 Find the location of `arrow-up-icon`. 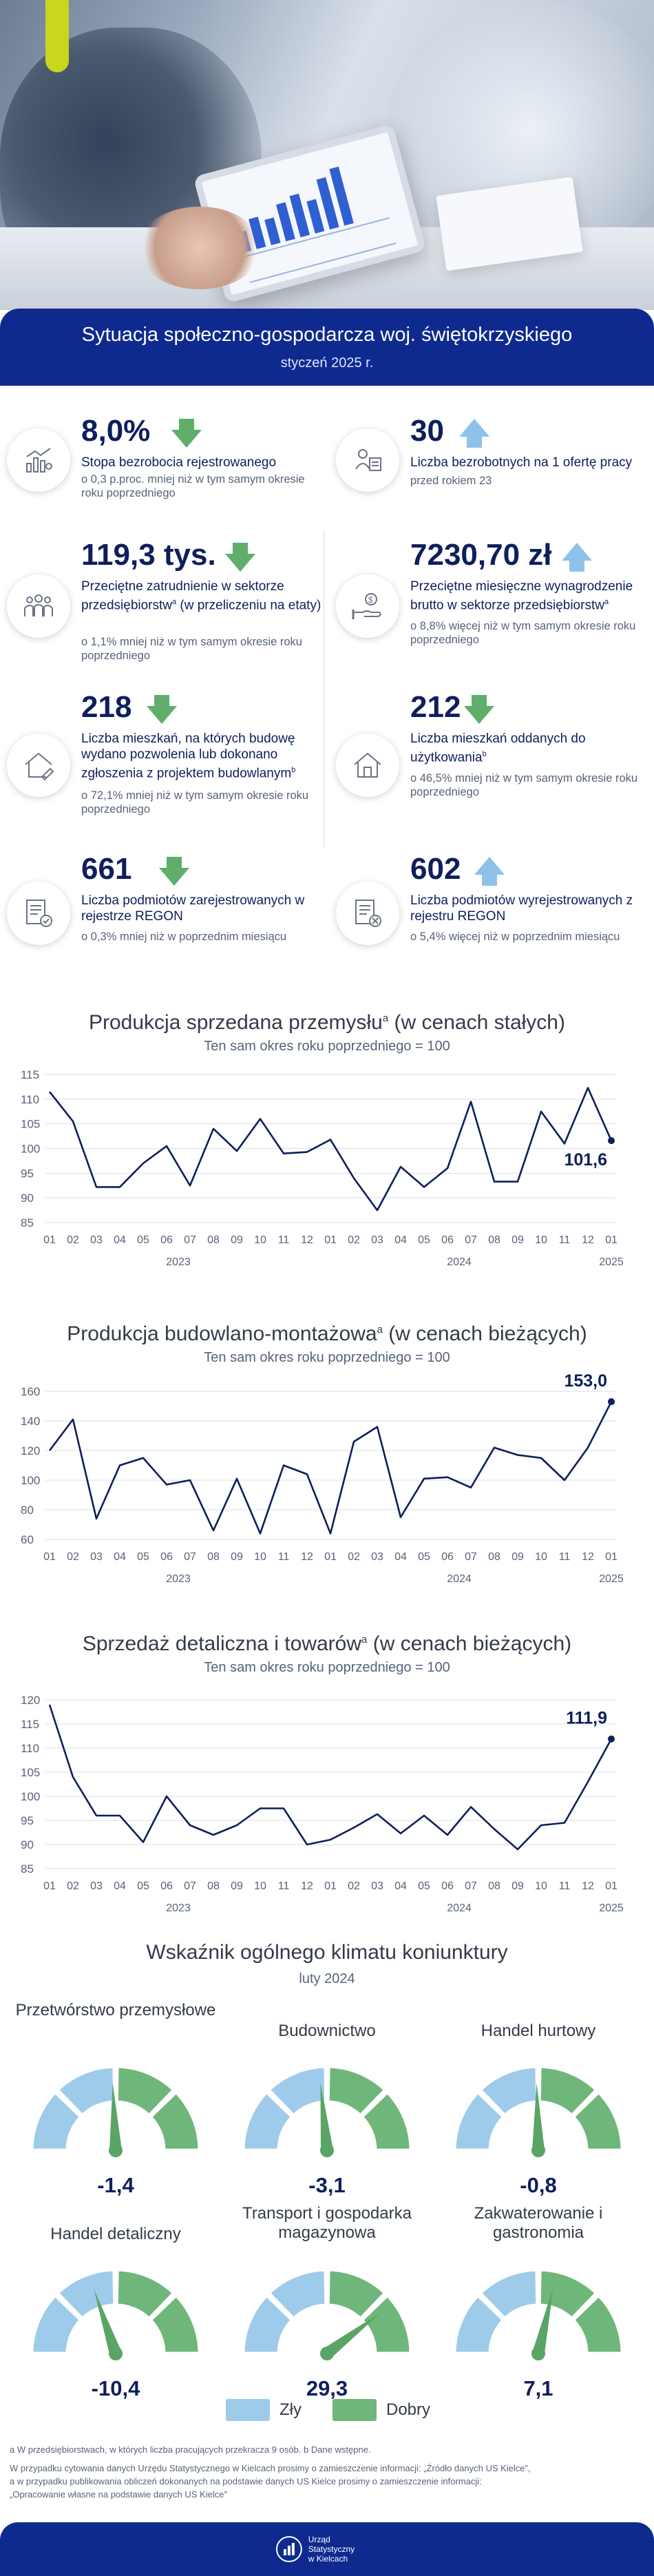

arrow-up-icon is located at coordinates (577, 557).